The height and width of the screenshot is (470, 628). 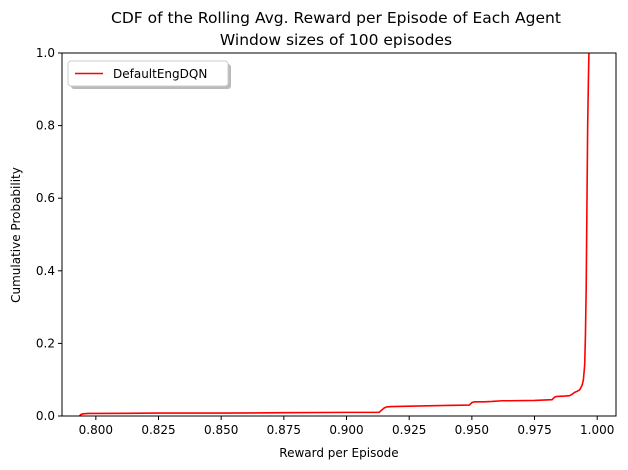 I want to click on y-tick-label: 1.0, so click(x=45, y=53).